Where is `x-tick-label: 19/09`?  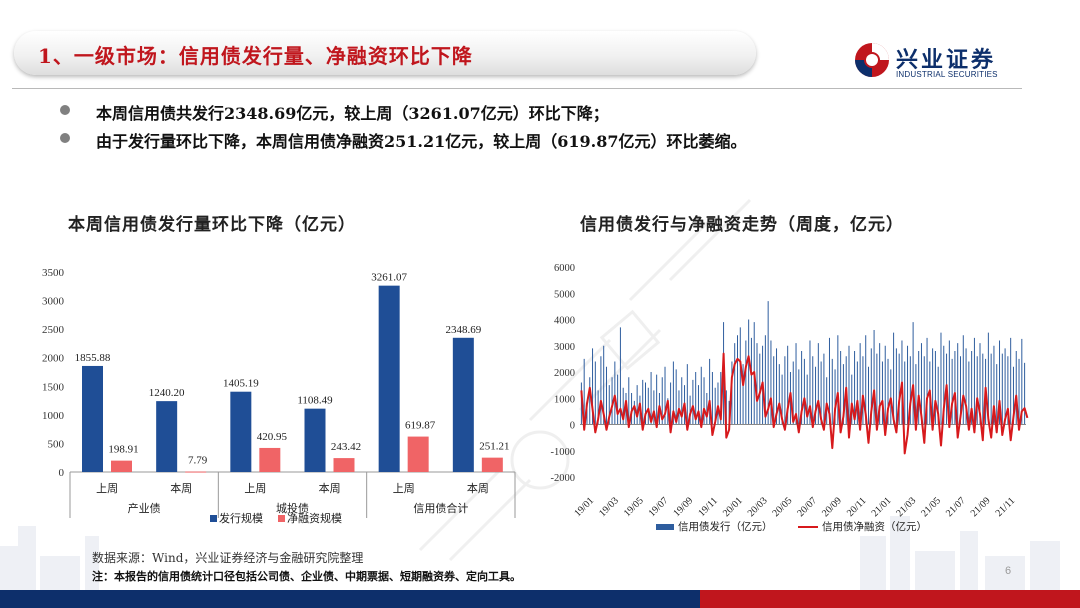
x-tick-label: 19/09 is located at coordinates (683, 507).